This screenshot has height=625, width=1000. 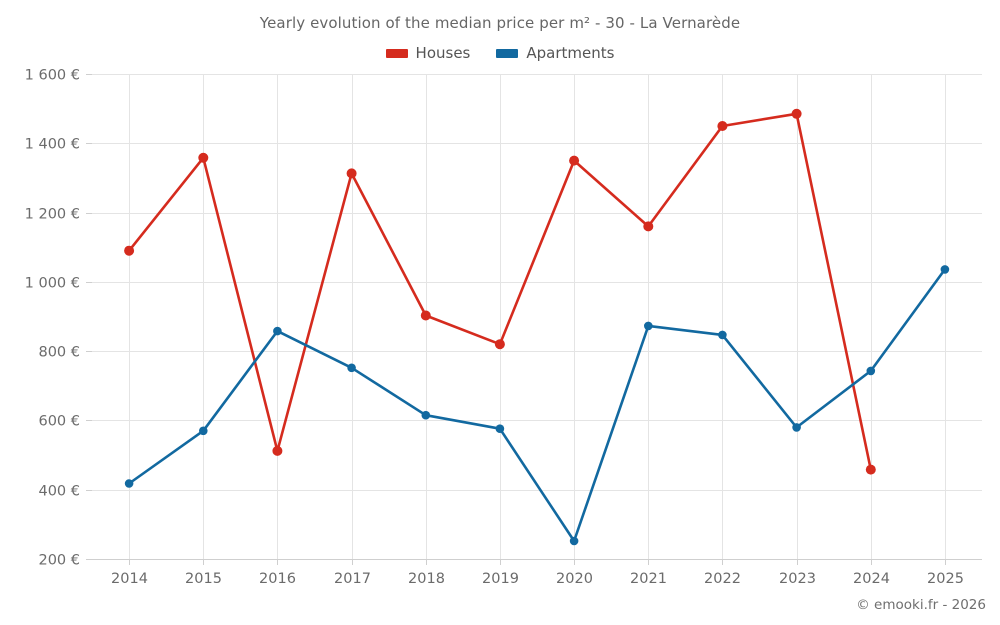 What do you see at coordinates (426, 579) in the screenshot?
I see `x-tick-label: 2018` at bounding box center [426, 579].